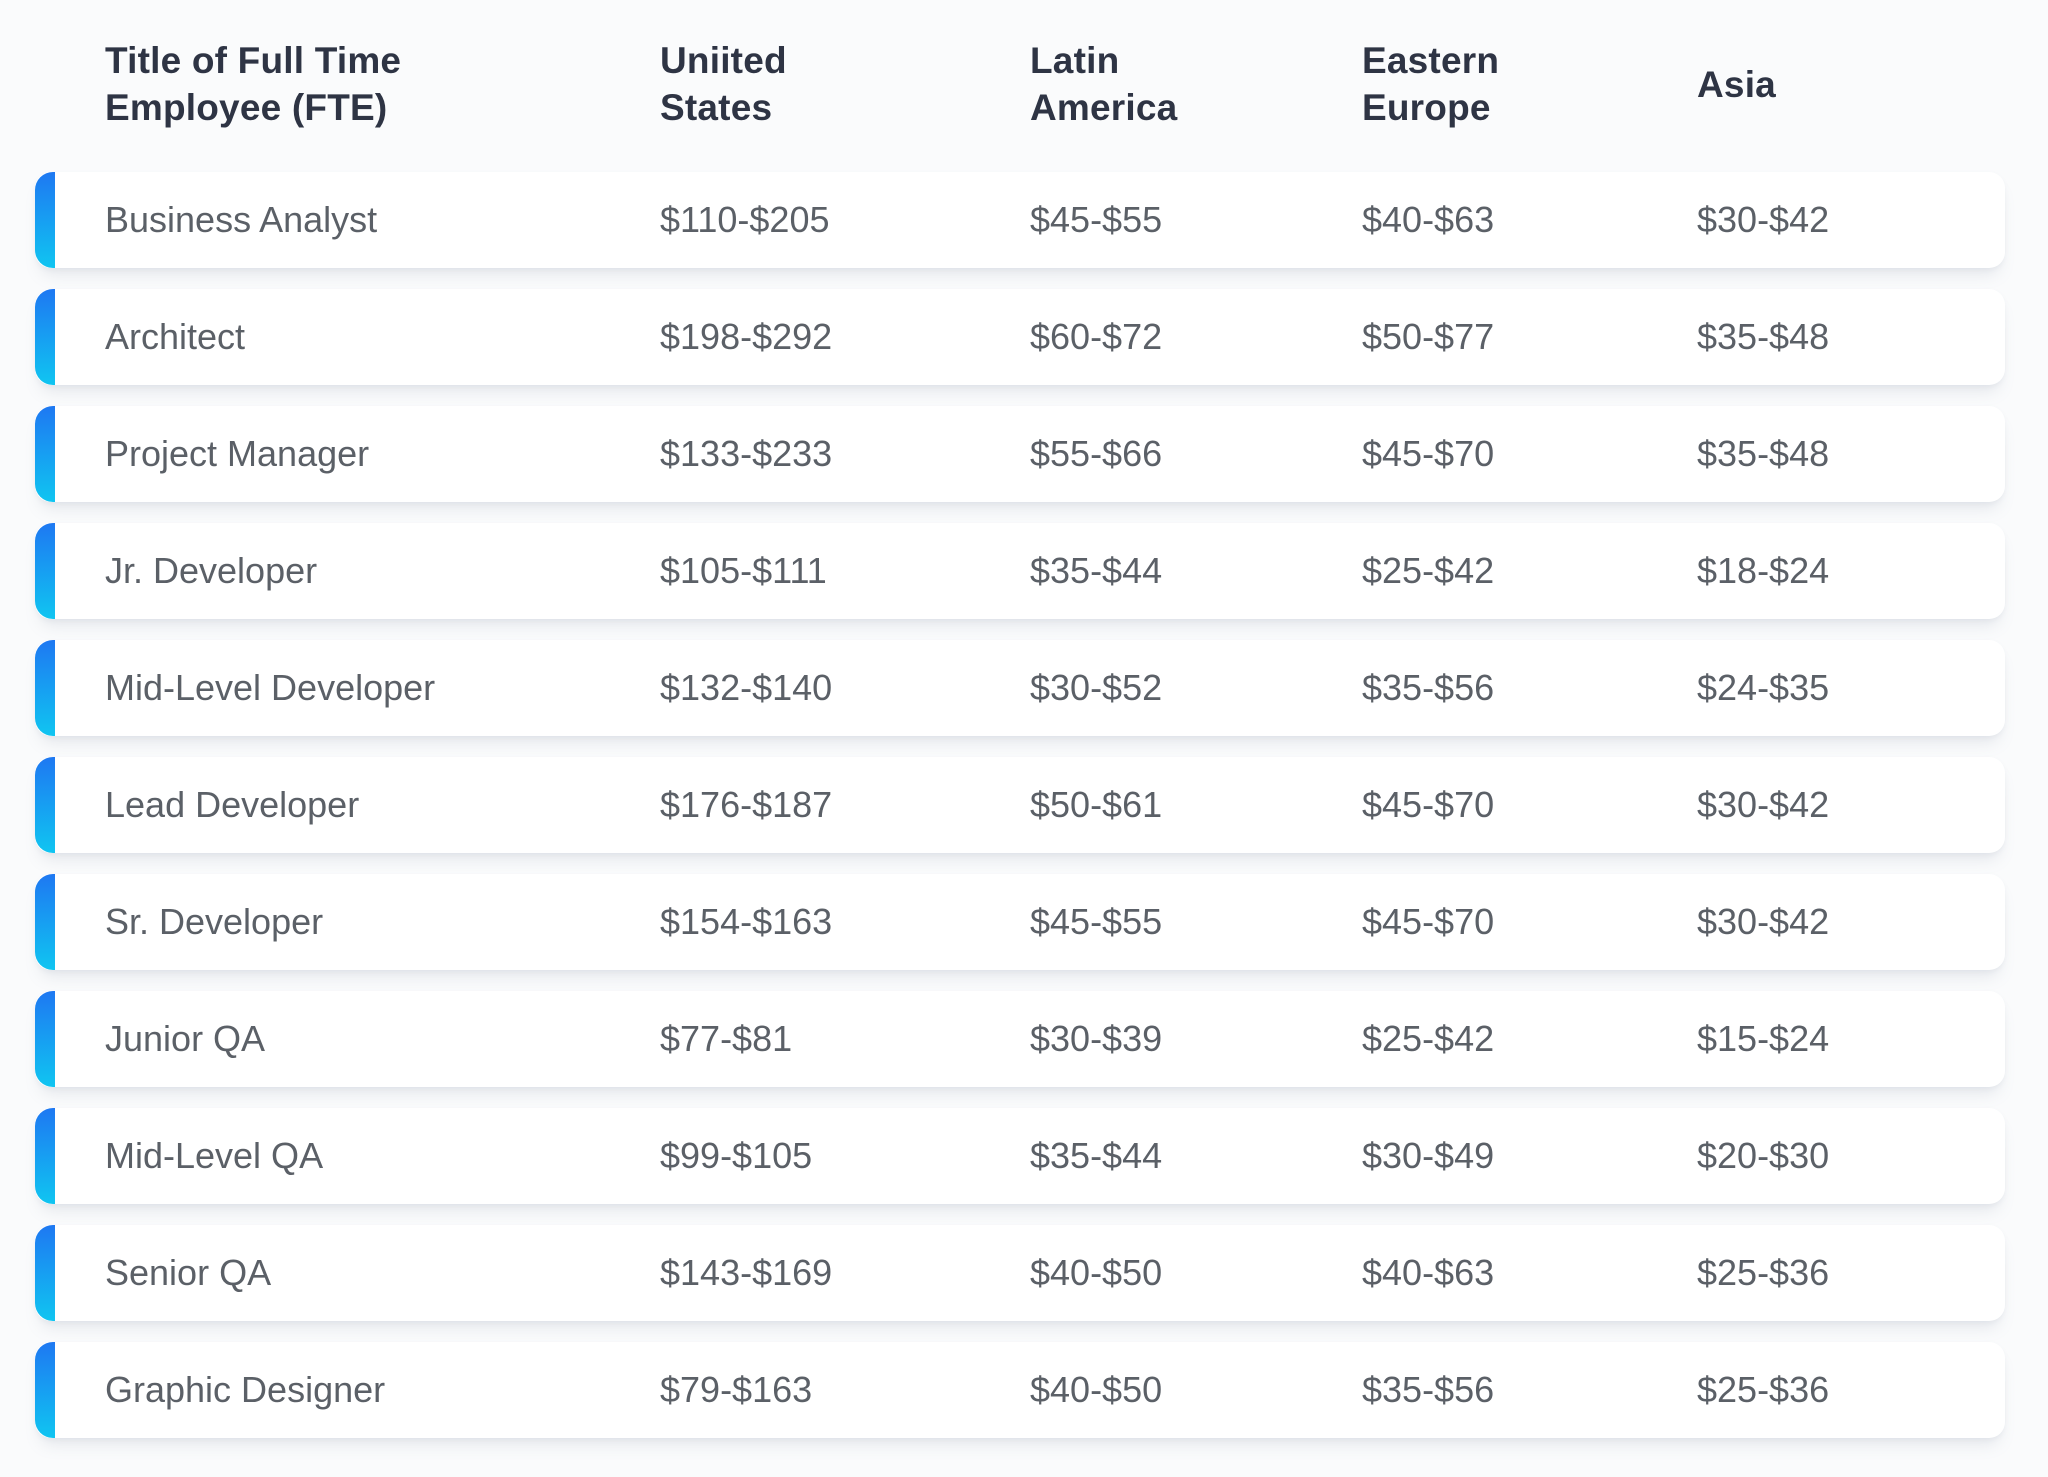 The height and width of the screenshot is (1477, 2048). What do you see at coordinates (185, 1039) in the screenshot?
I see `row-title: Junior QA` at bounding box center [185, 1039].